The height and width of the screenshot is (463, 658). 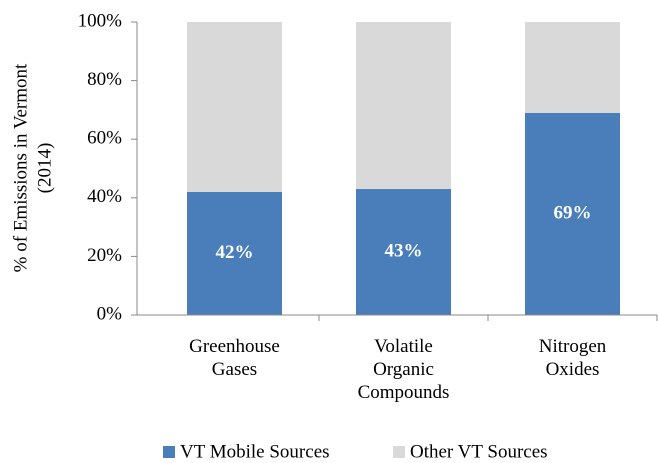 I want to click on x-tick-label: Greenhouse Gases, so click(x=234, y=358).